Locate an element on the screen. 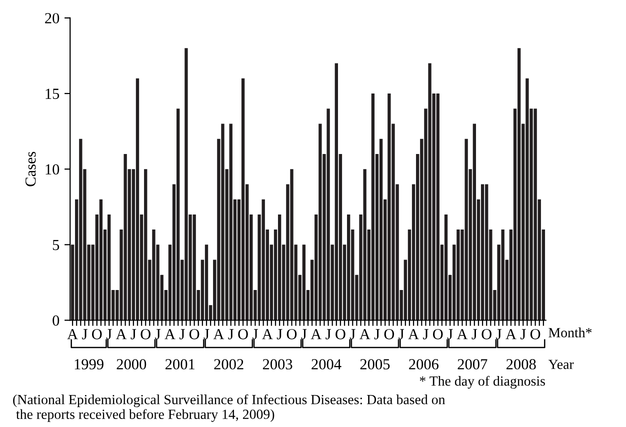 Image resolution: width=626 pixels, height=427 pixels. text: 2008 is located at coordinates (521, 364).